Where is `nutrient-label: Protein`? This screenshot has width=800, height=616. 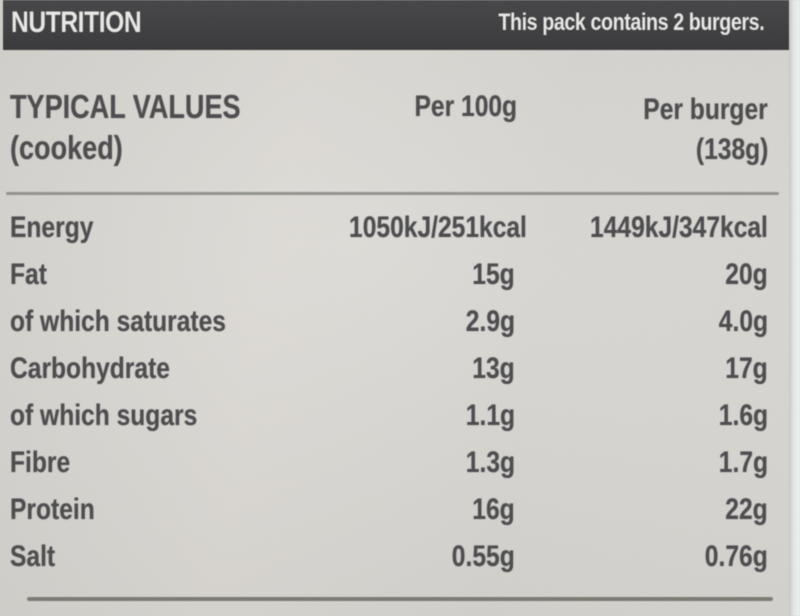
nutrient-label: Protein is located at coordinates (52, 509).